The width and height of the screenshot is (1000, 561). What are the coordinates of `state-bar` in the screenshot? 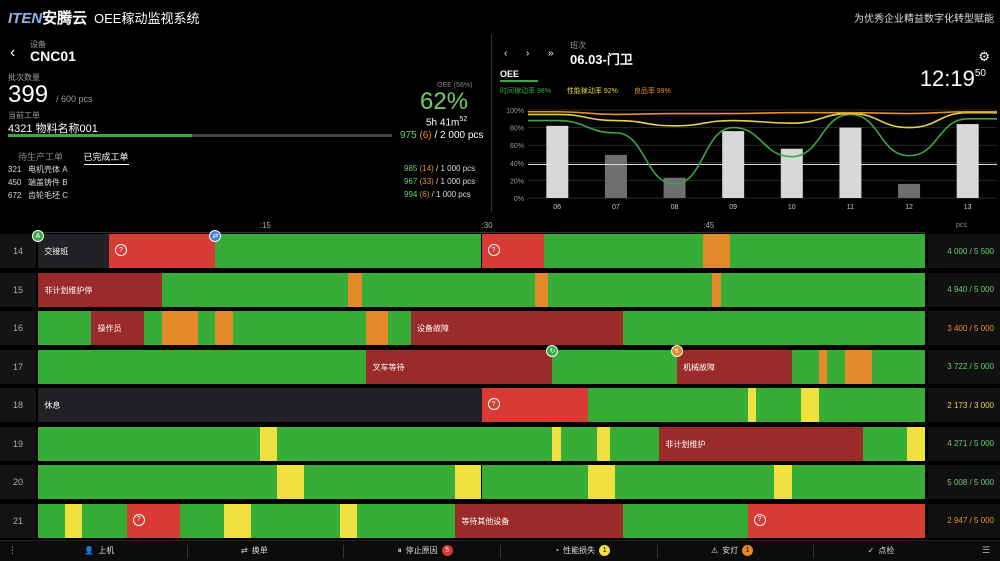 It's located at (481, 482).